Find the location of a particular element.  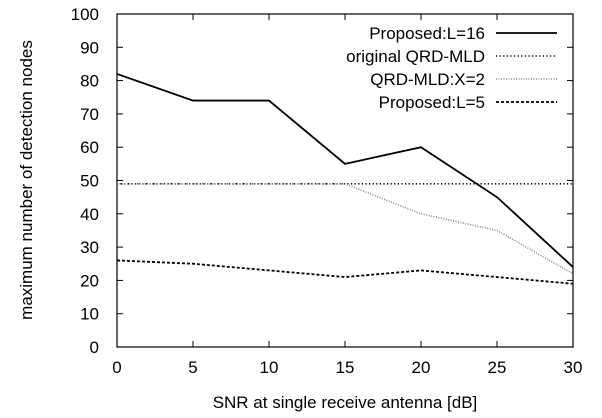

legend-label: QRD-MLD:X=2 is located at coordinates (427, 79).